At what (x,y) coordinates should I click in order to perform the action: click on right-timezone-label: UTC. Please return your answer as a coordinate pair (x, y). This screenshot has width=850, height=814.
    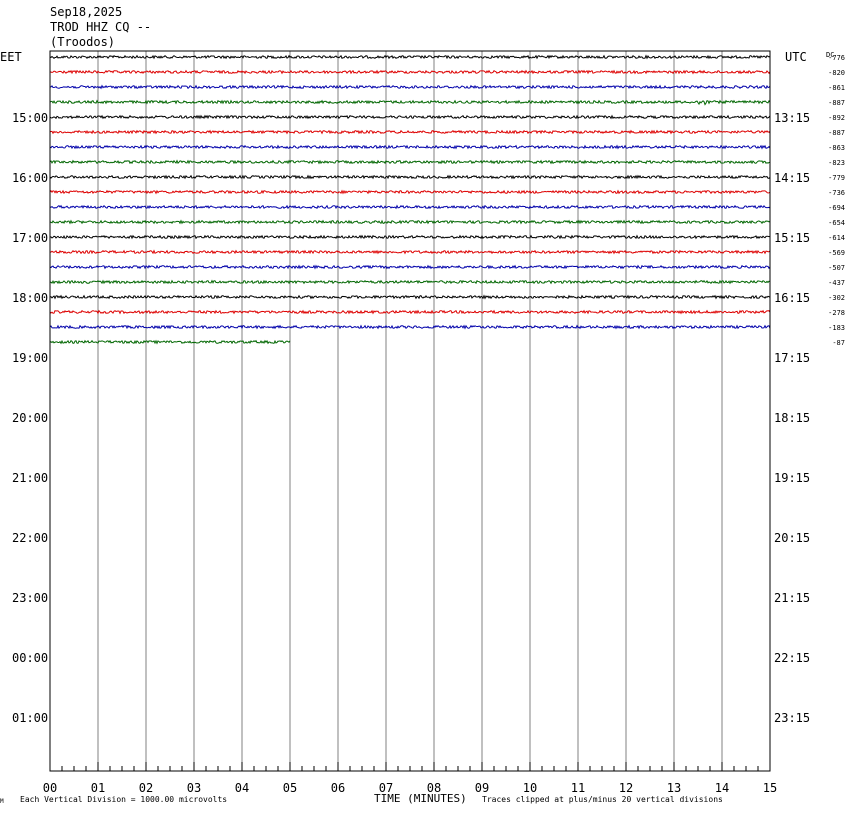
    Looking at the image, I should click on (796, 57).